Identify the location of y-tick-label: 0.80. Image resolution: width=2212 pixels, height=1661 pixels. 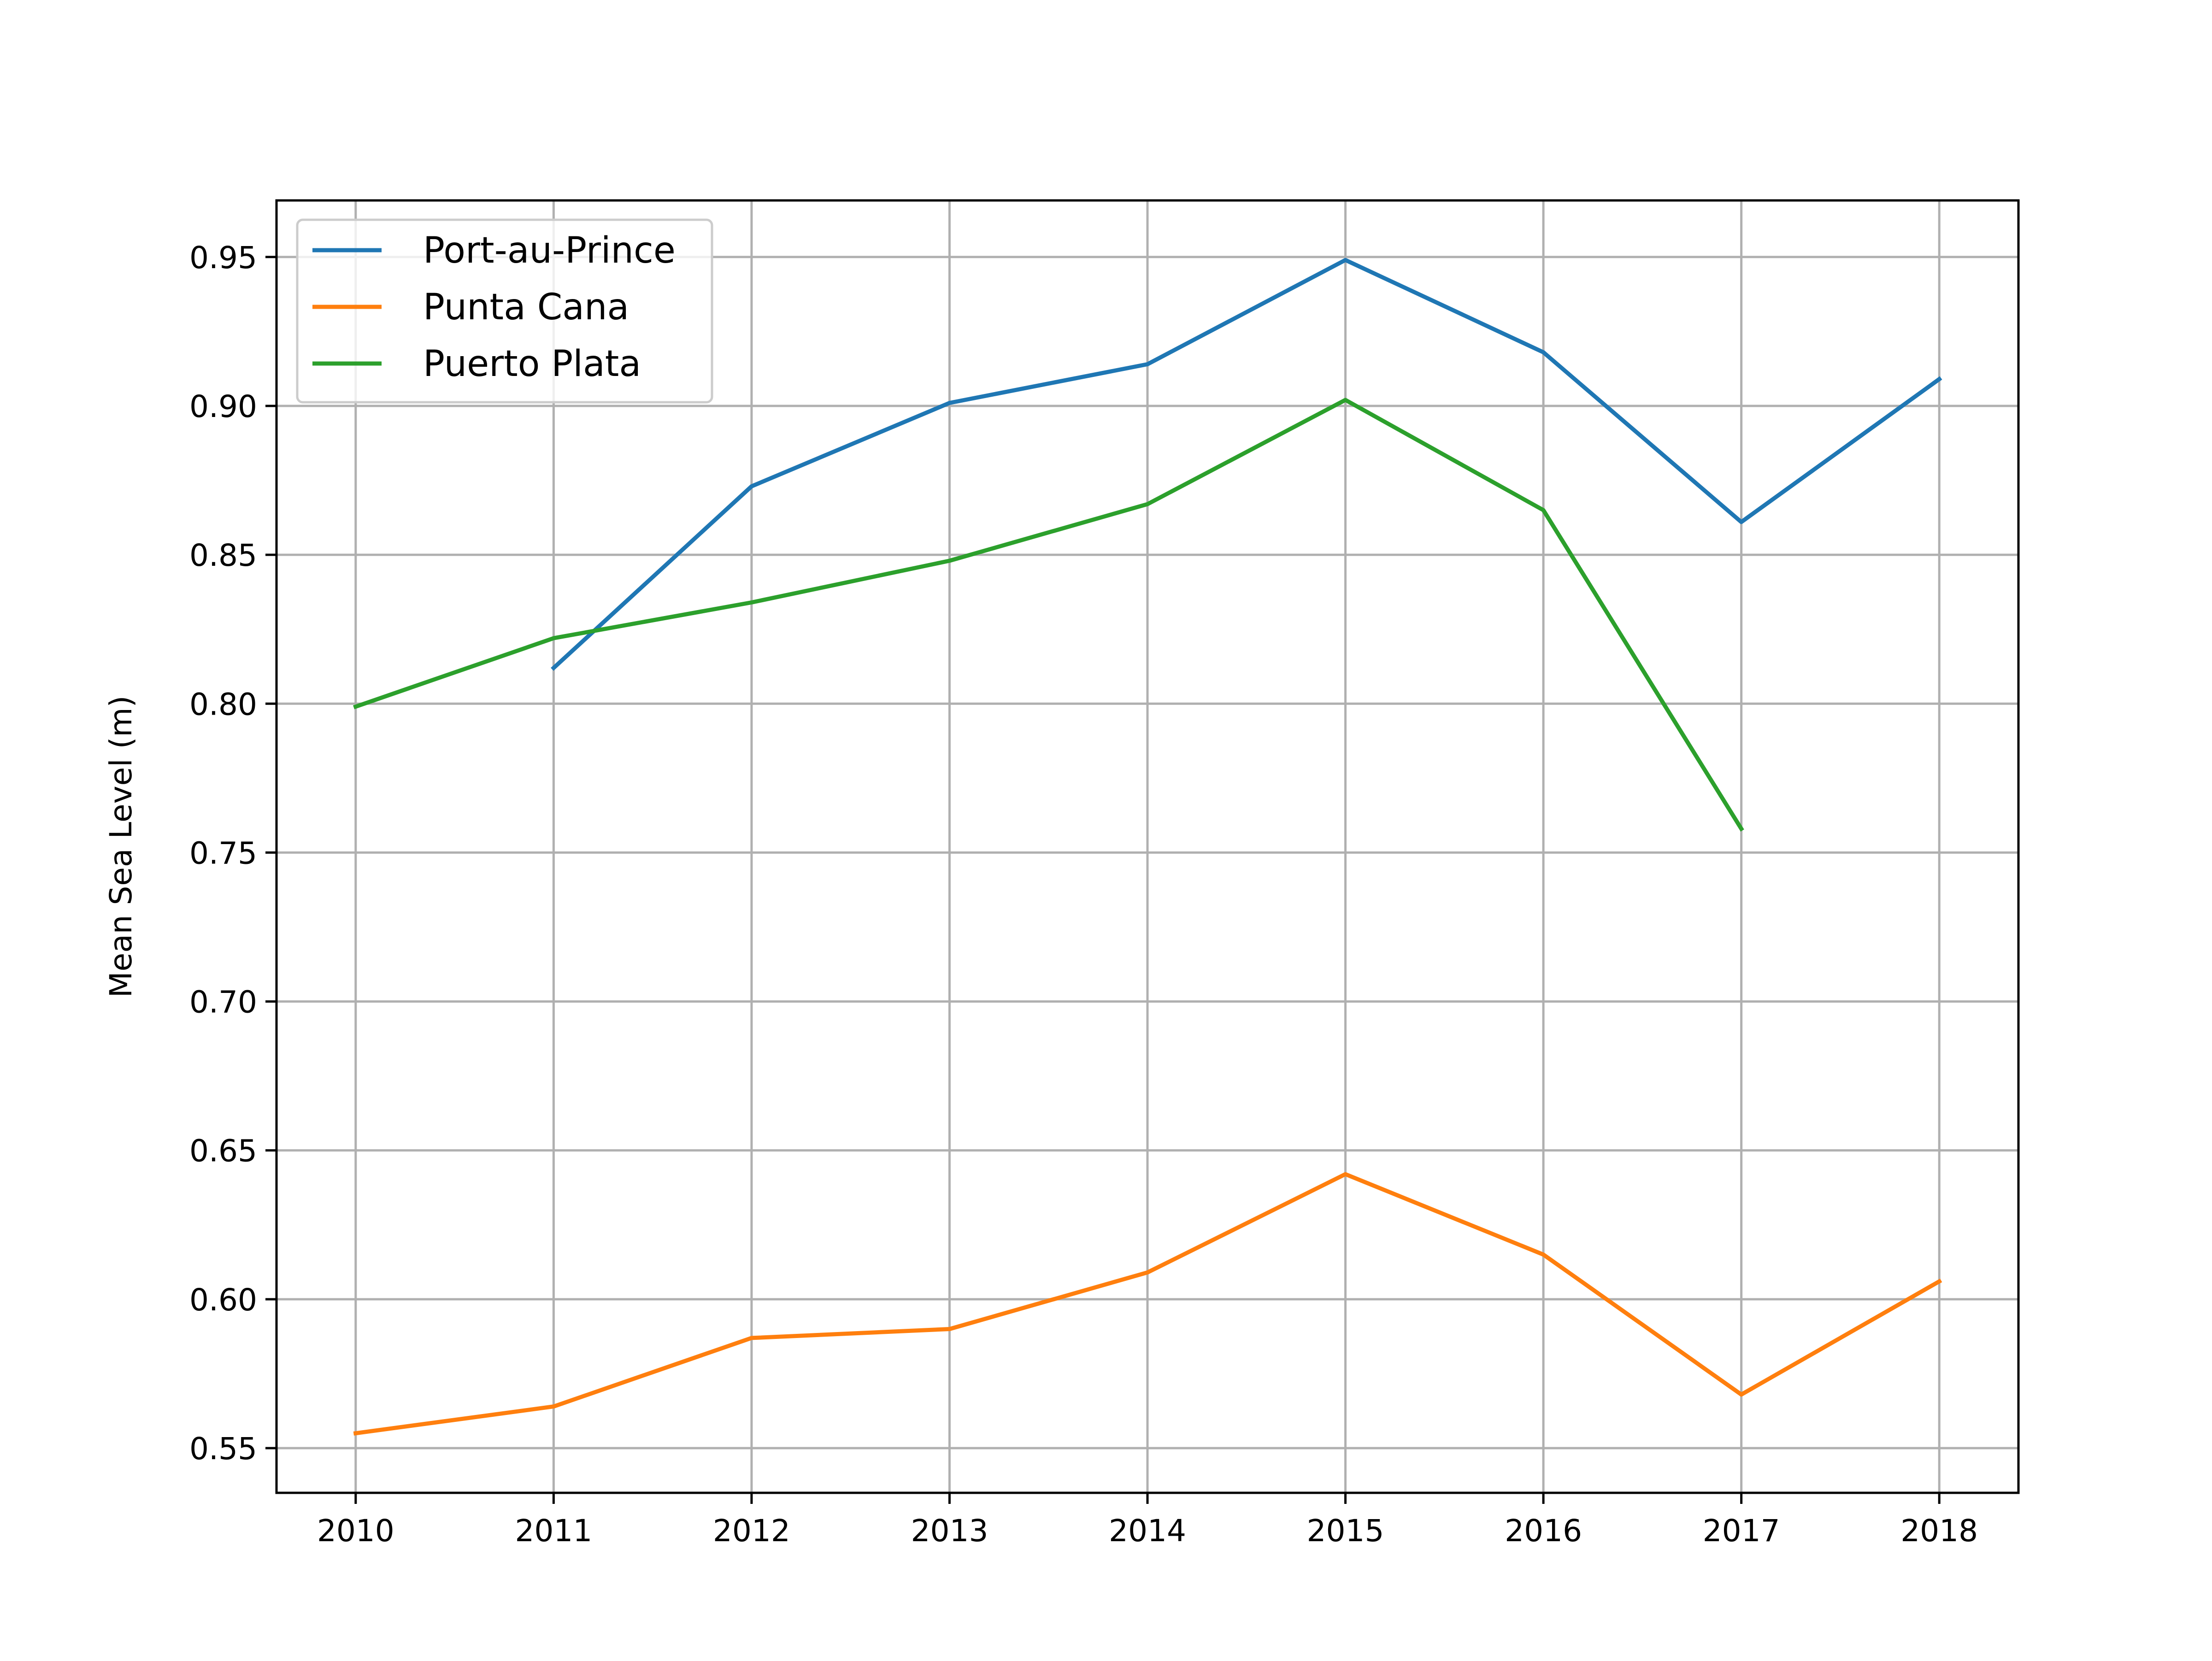
(223, 704).